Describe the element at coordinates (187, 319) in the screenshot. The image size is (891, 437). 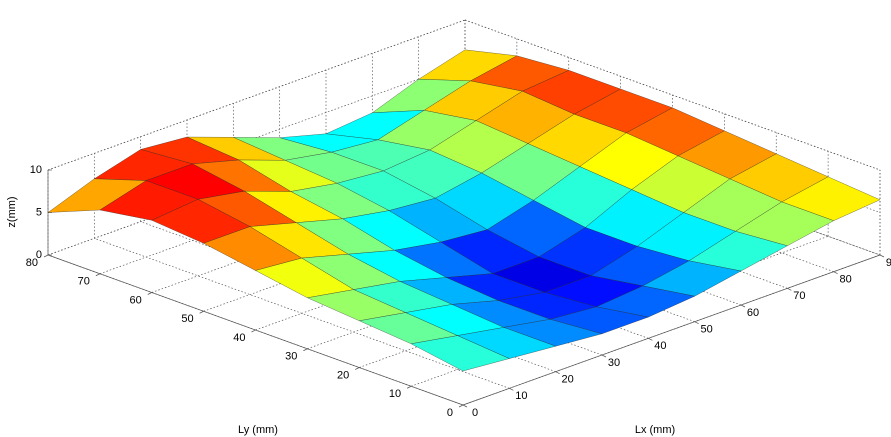
I see `y-tick-label: 50` at that location.